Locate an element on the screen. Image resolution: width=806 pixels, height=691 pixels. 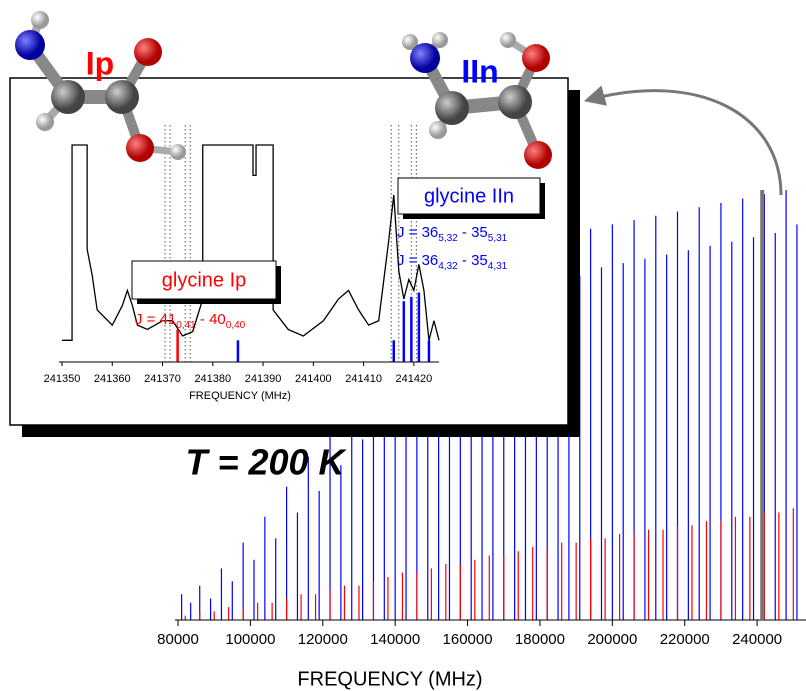
transition-label: J = 410,41 - 400,40 is located at coordinates (190, 321).